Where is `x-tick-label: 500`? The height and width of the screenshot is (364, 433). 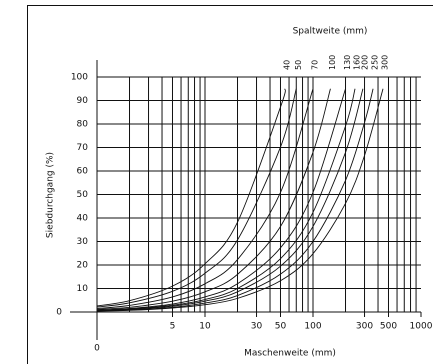 x-tick-label: 500 is located at coordinates (388, 327).